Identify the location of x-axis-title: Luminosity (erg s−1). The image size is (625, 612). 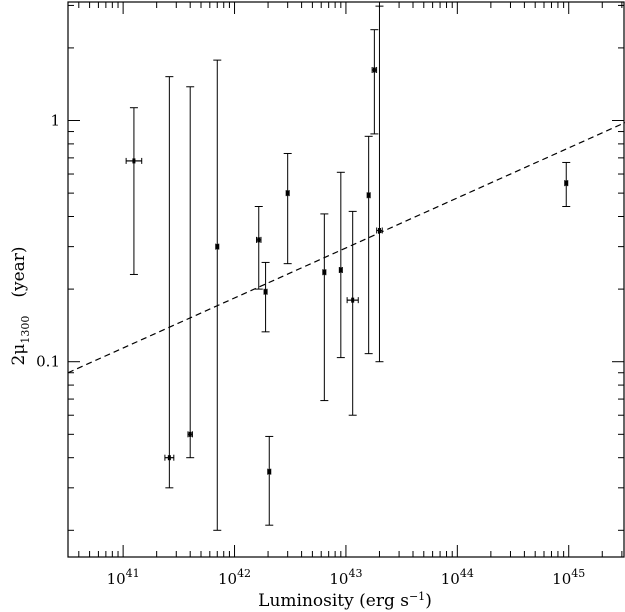
(345, 600).